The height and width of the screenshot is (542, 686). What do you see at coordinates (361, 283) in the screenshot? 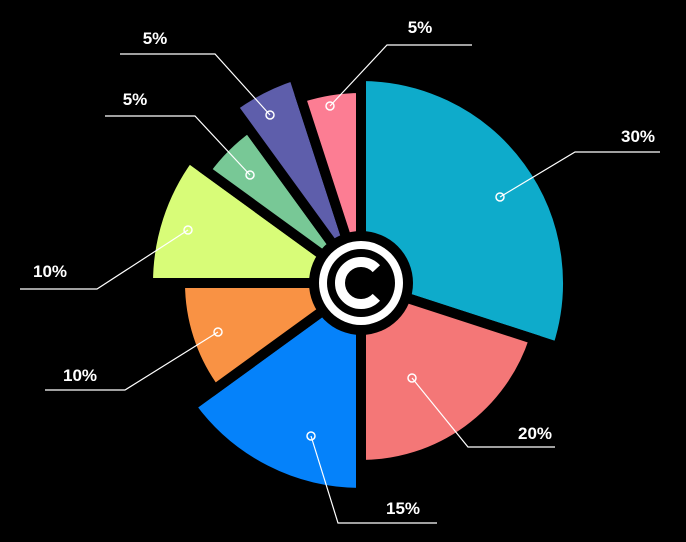
I see `copyright-logo-icon` at bounding box center [361, 283].